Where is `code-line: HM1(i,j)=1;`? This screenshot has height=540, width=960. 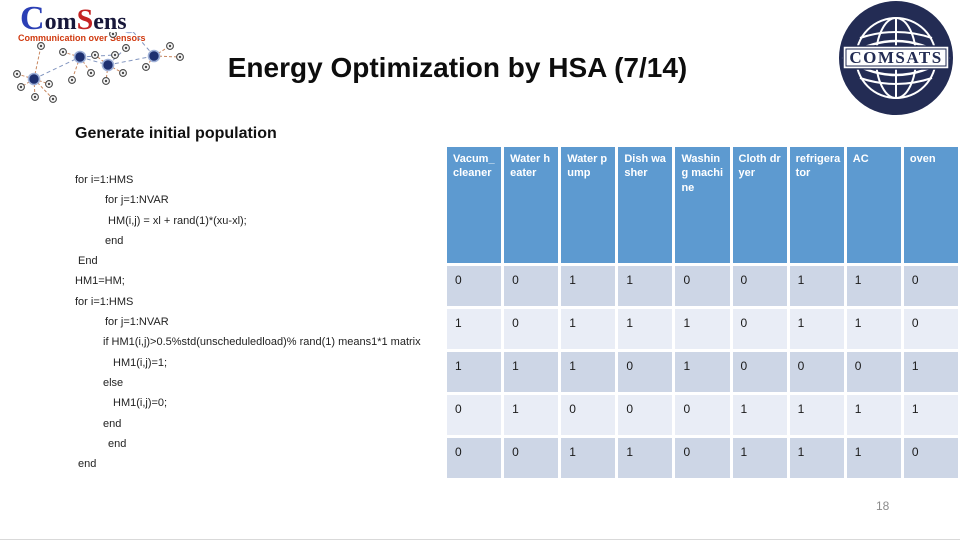 code-line: HM1(i,j)=1; is located at coordinates (140, 362).